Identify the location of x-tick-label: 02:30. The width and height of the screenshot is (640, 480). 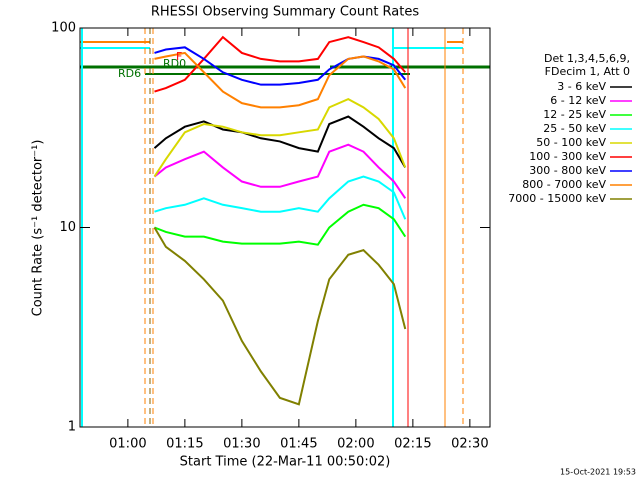
(469, 444).